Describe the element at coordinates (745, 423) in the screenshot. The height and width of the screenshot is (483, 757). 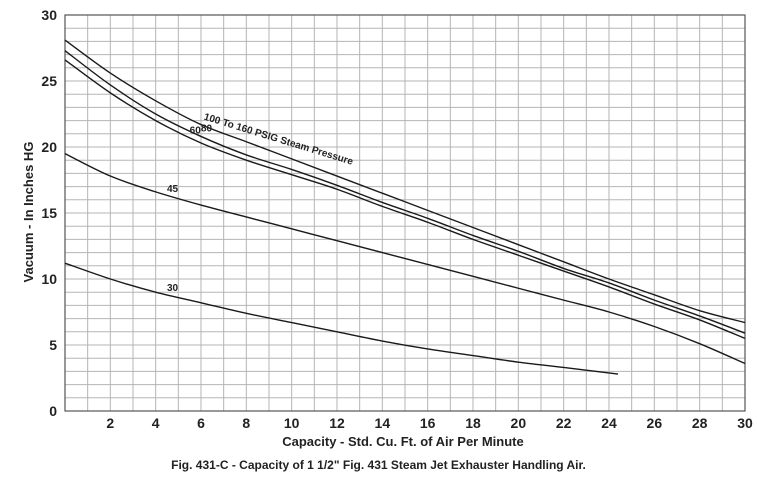
I see `x-tick-label: 30` at that location.